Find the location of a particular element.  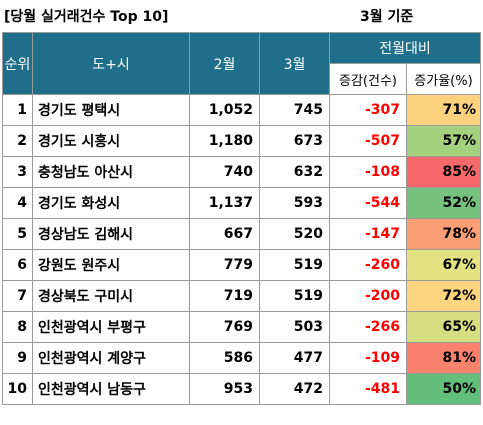

mar-count-cell: 593 is located at coordinates (294, 203).